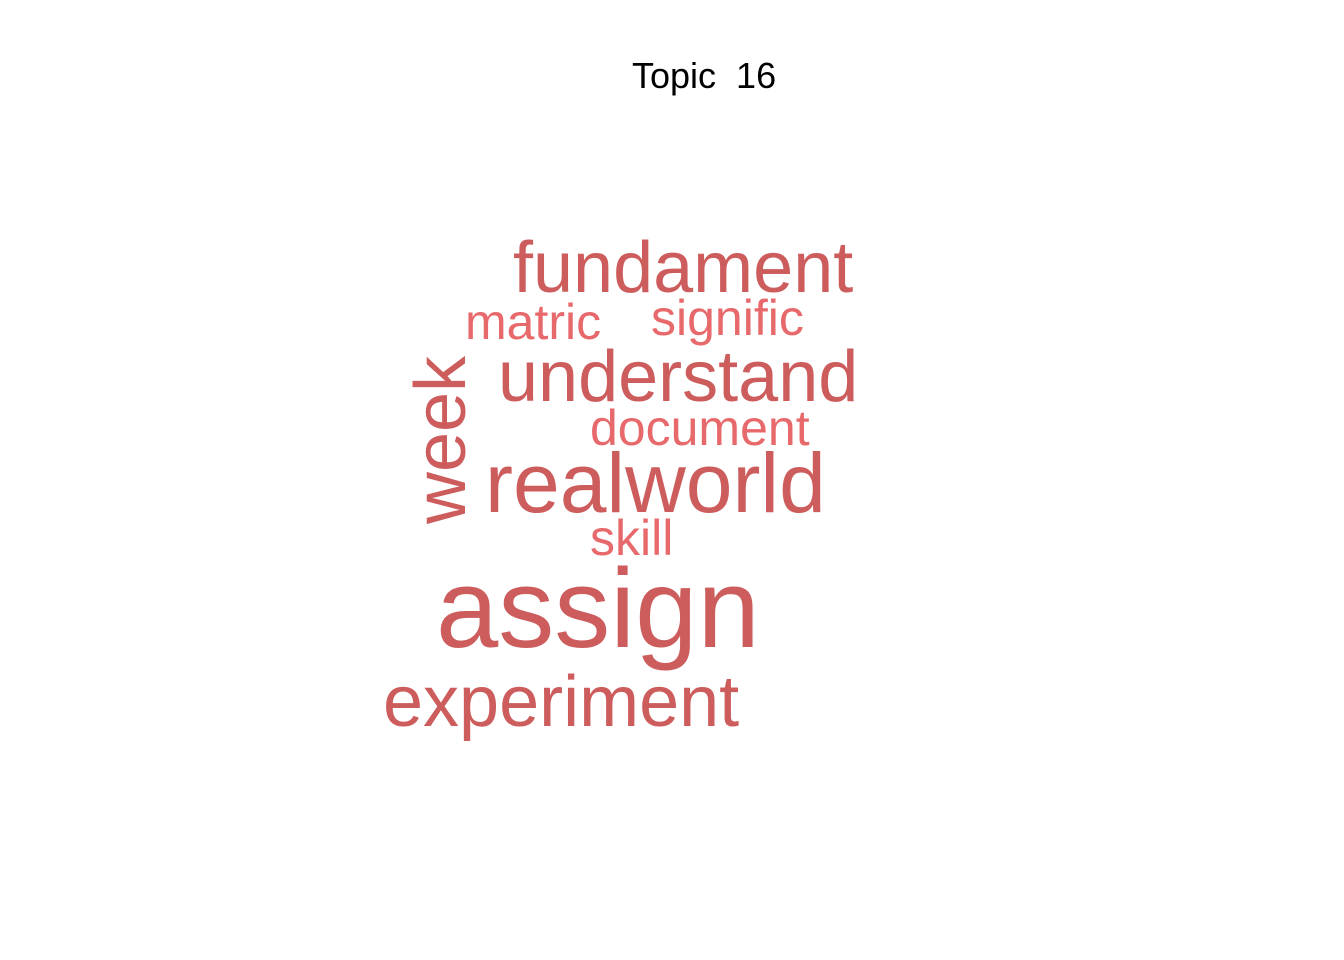 The width and height of the screenshot is (1344, 960). Describe the element at coordinates (561, 702) in the screenshot. I see `word-experiment: experiment` at that location.